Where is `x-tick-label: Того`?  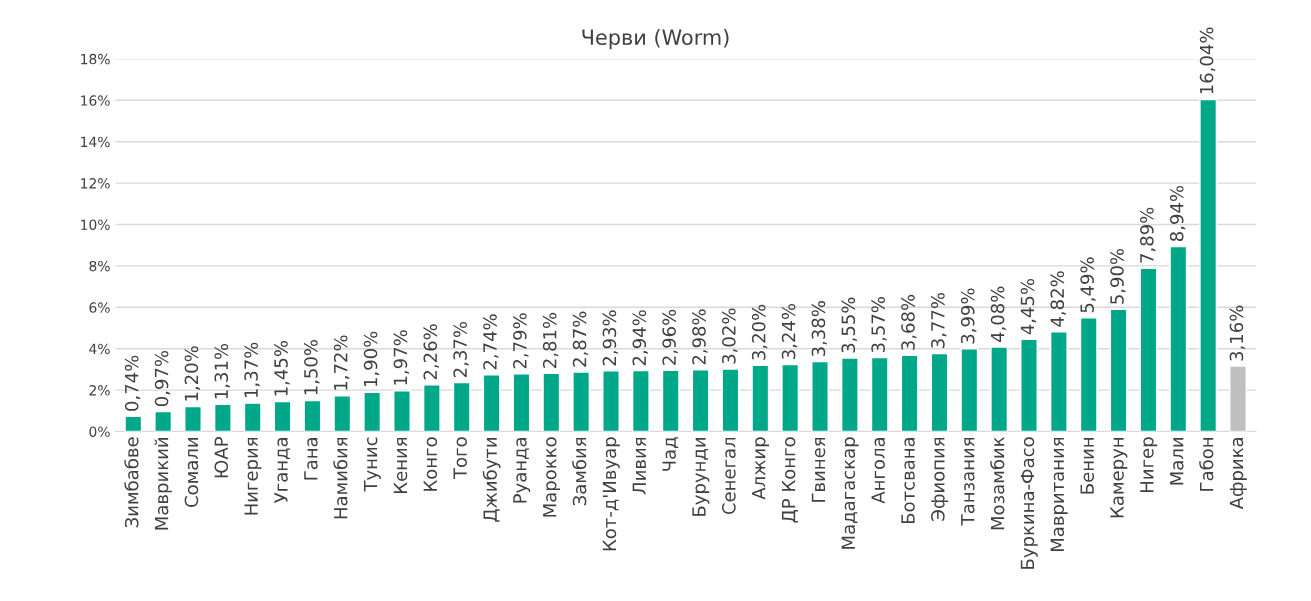
x-tick-label: Того is located at coordinates (460, 458).